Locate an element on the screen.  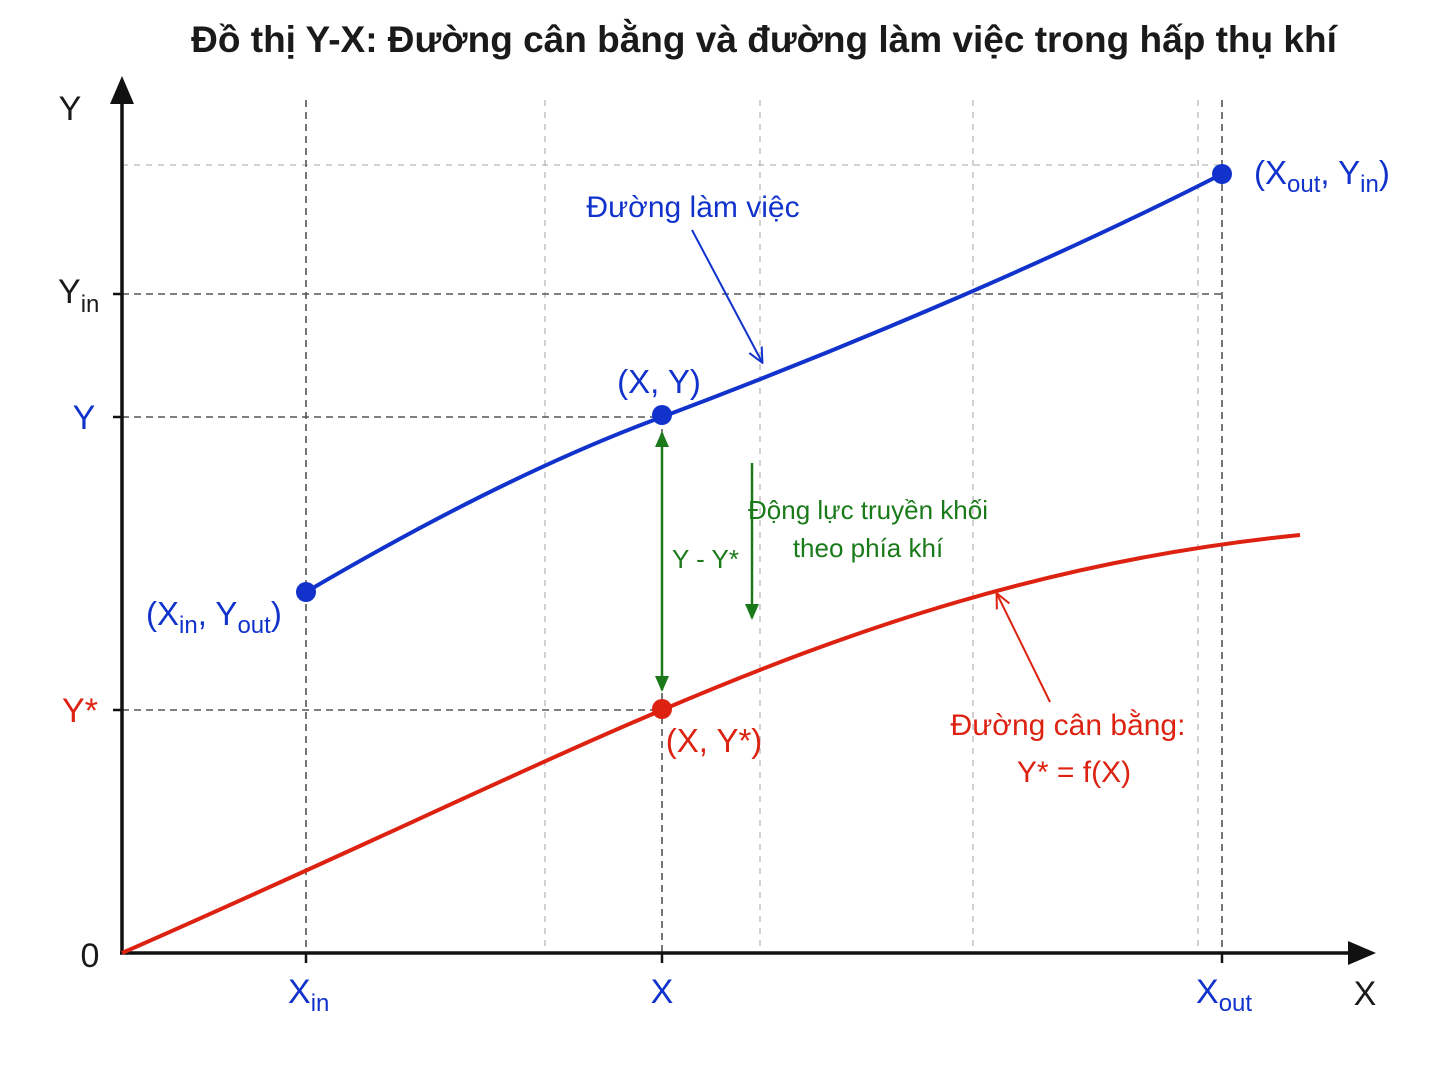
y-tick-ystar: Y* is located at coordinates (80, 711).